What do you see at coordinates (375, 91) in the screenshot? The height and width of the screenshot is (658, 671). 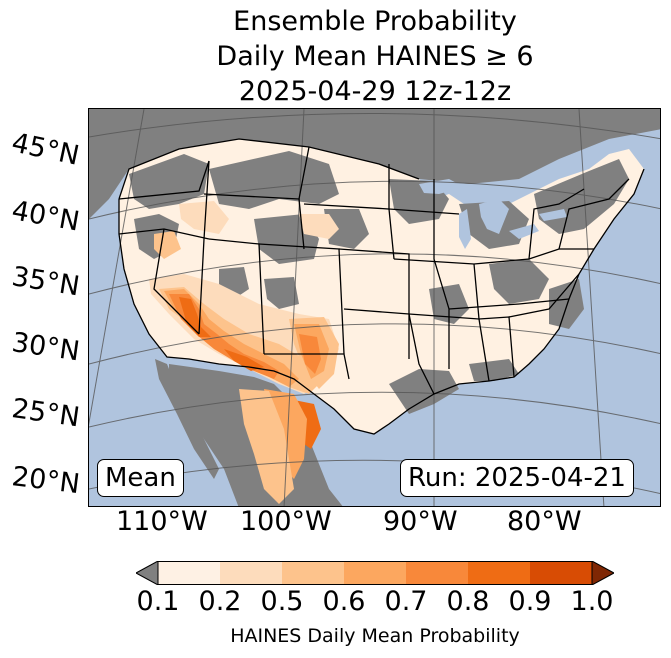 I see `title-line-3: 2025-04-29 12z-12z` at bounding box center [375, 91].